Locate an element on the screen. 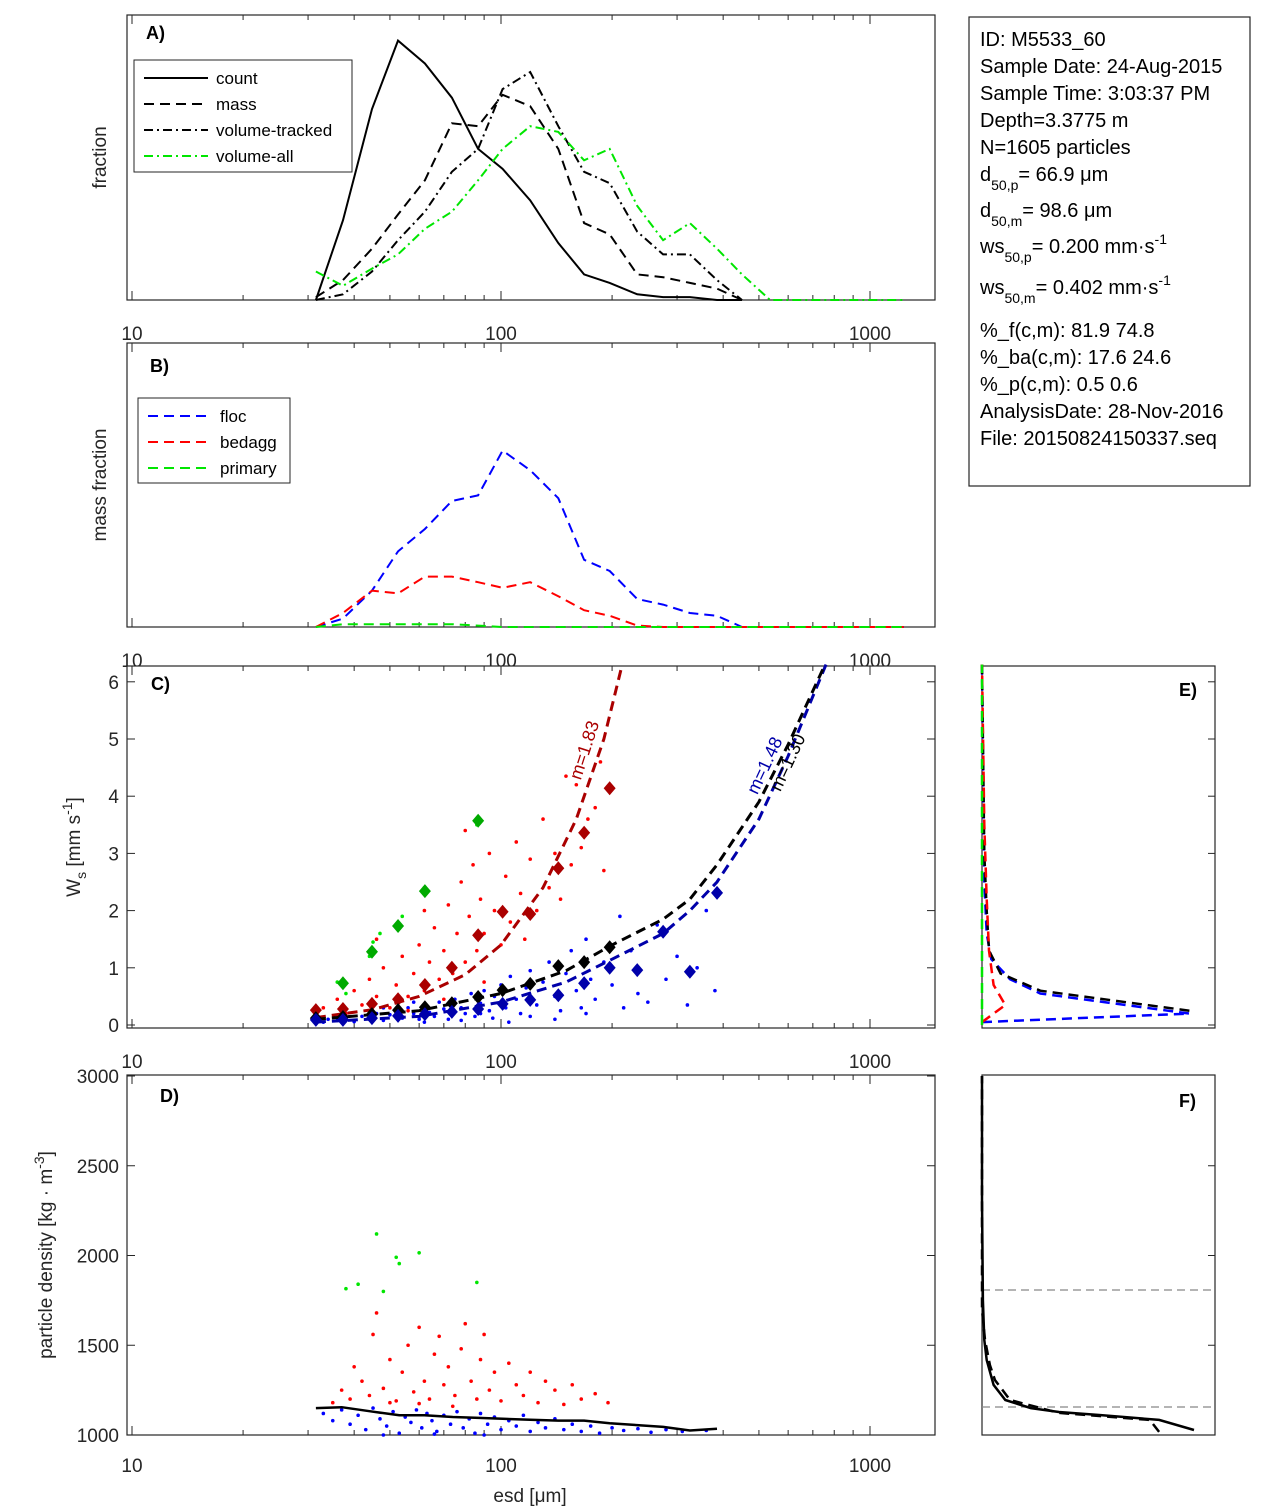 This screenshot has width=1270, height=1511. info-line: ws50,p= 0.200 mm·s-1 is located at coordinates (1073, 248).